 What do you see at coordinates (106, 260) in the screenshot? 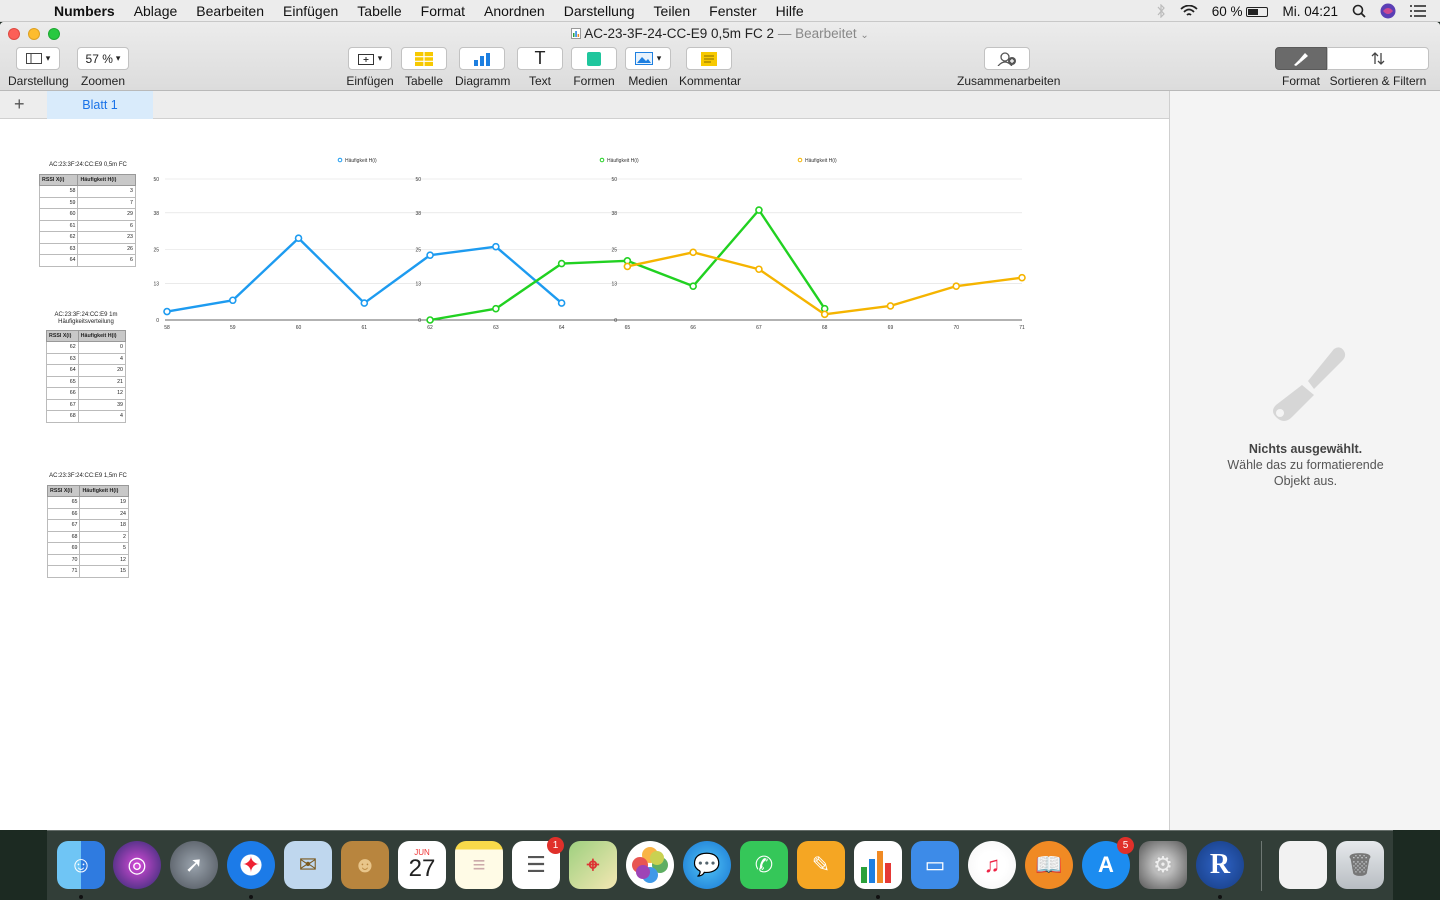
I see `table-cell: 6` at bounding box center [106, 260].